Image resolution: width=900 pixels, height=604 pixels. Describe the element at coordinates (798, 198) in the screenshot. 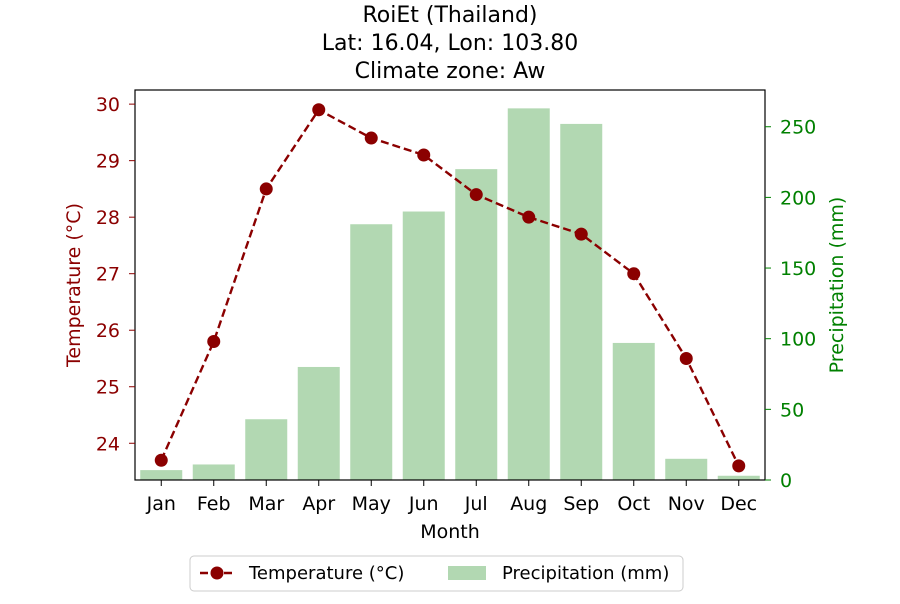

I see `right-tick-label: 200` at that location.